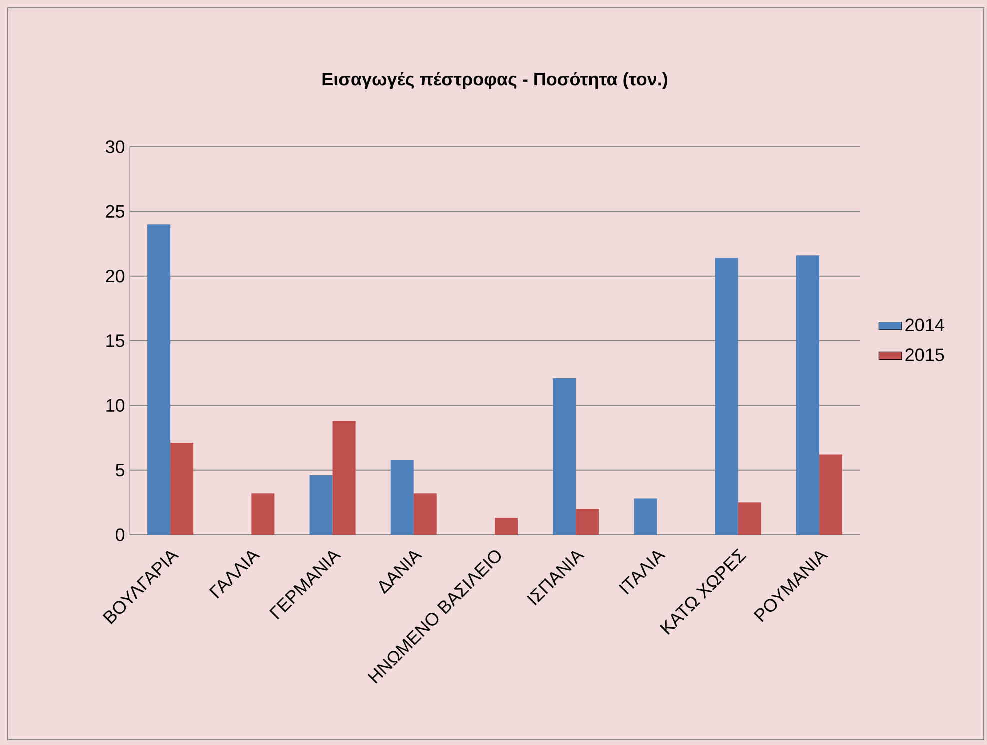  Describe the element at coordinates (120, 535) in the screenshot. I see `y-tick-label: 0` at that location.